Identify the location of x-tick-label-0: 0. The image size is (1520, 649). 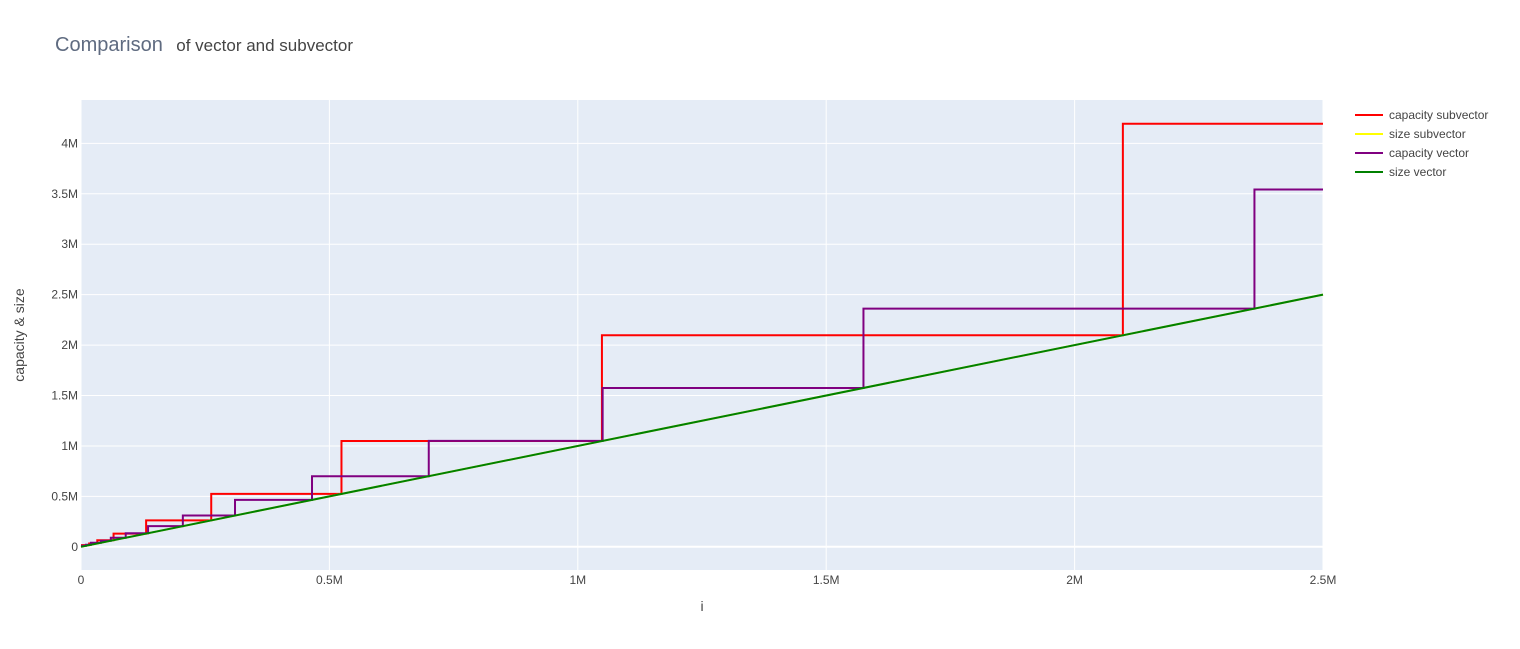
(81, 580).